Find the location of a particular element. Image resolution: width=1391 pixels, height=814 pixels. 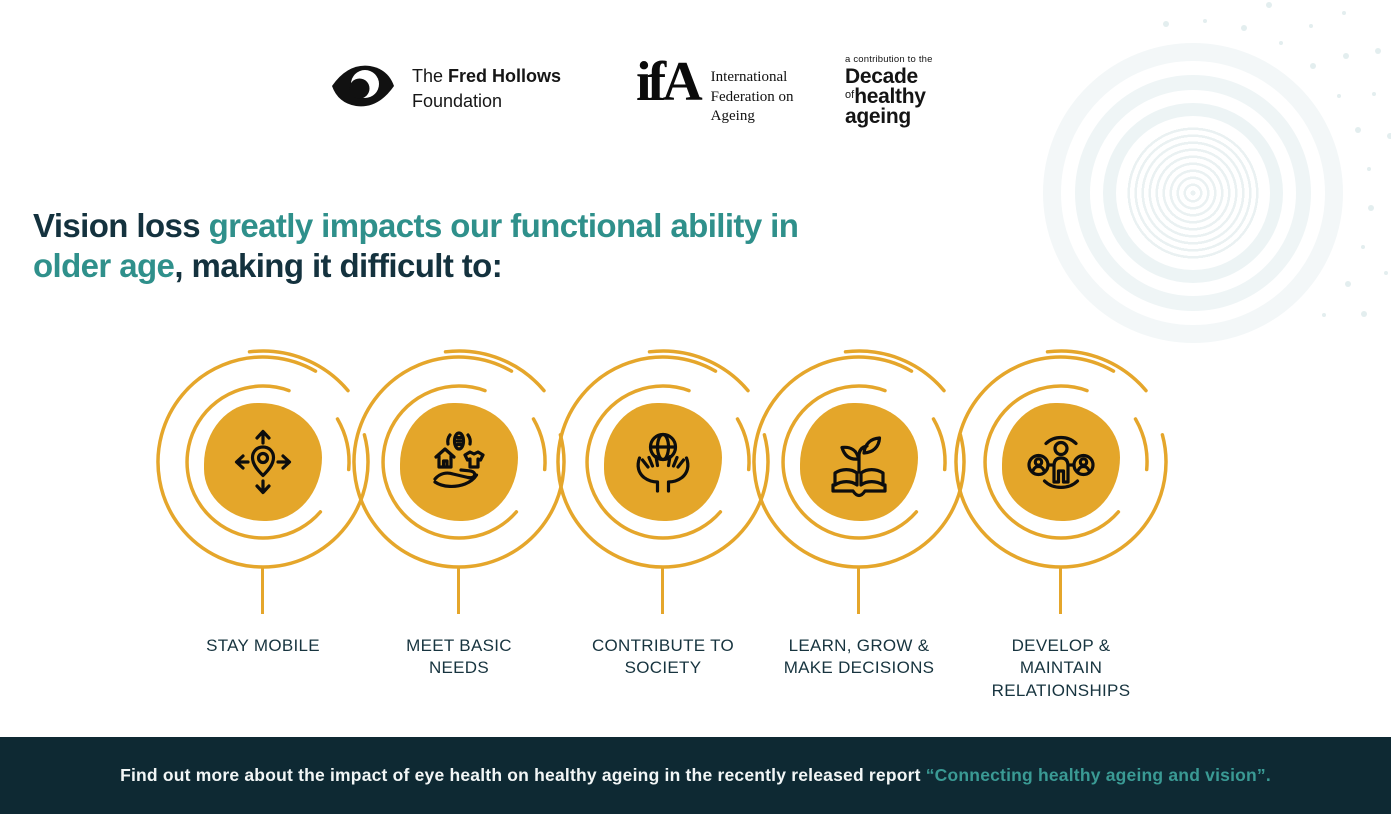

decor-ring-inner is located at coordinates (1193, 193).